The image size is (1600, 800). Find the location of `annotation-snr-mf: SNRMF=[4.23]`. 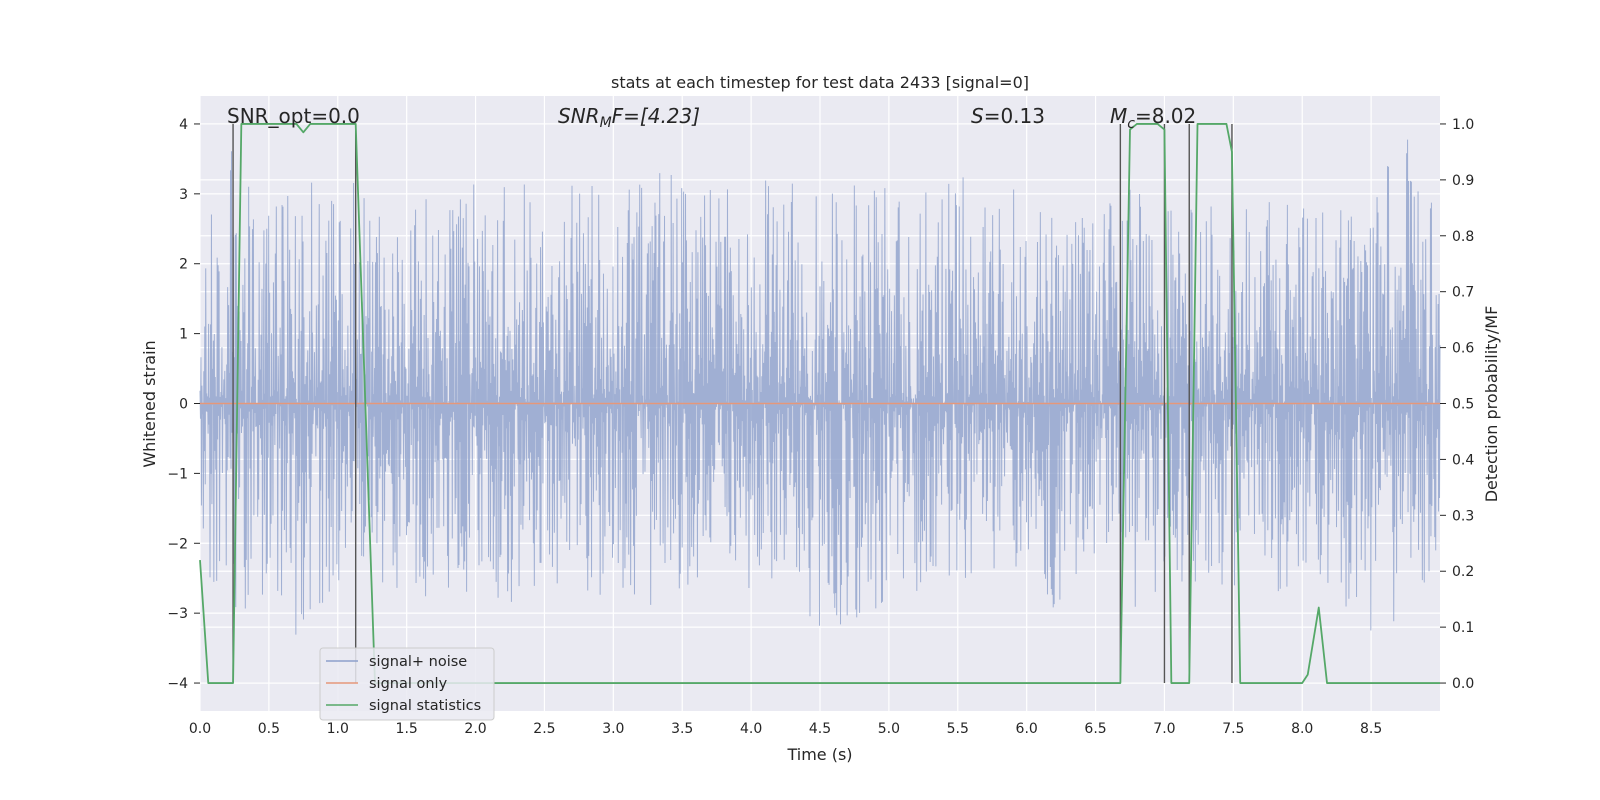

annotation-snr-mf: SNRMF=[4.23] is located at coordinates (629, 117).